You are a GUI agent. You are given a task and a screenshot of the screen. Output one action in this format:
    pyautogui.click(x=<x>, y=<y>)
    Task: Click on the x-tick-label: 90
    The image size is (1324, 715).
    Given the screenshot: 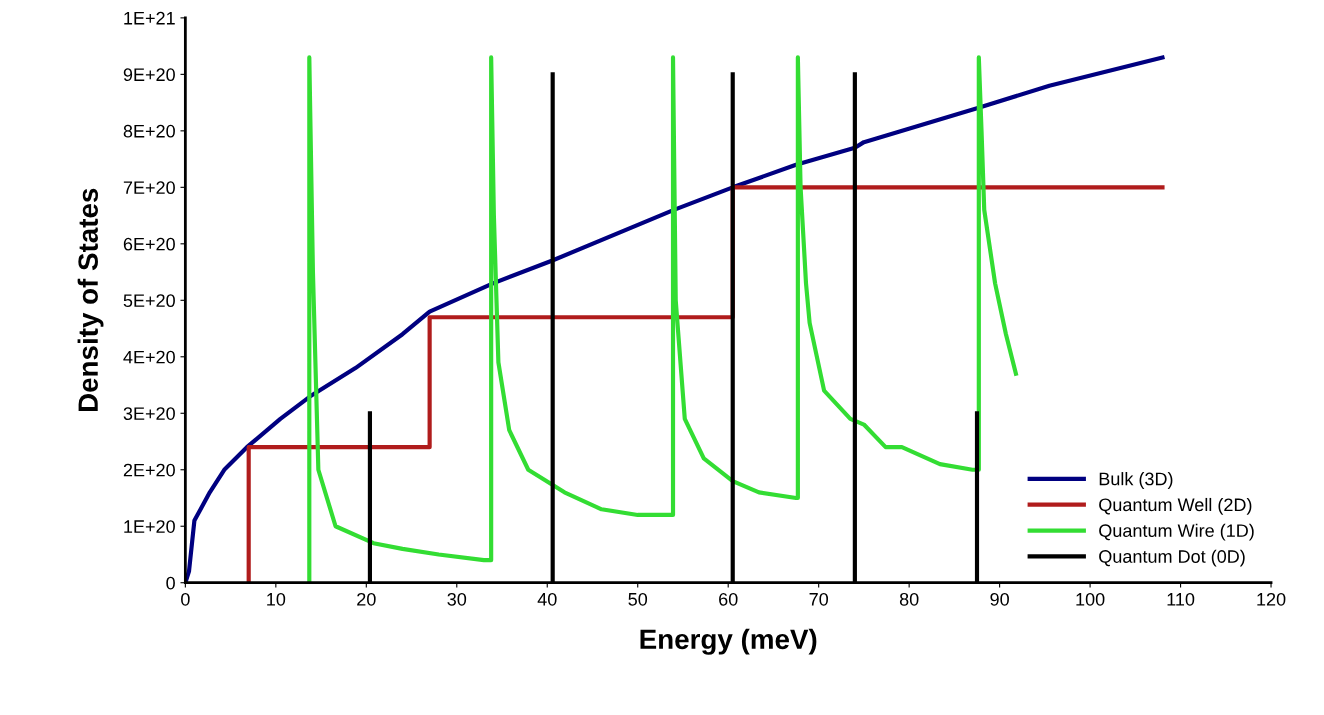 What is the action you would take?
    pyautogui.click(x=999, y=599)
    